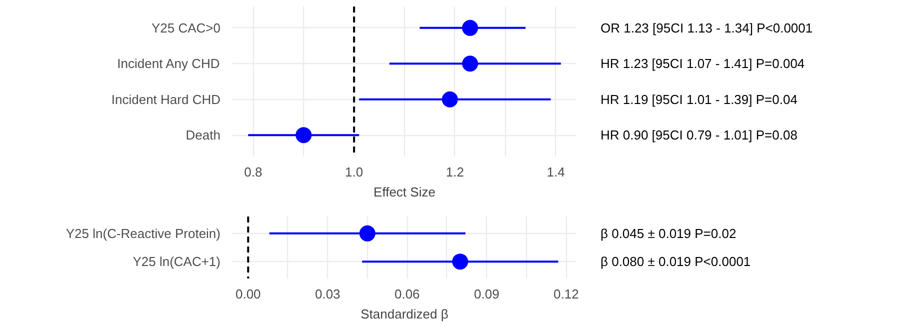 The width and height of the screenshot is (900, 327). What do you see at coordinates (487, 294) in the screenshot?
I see `x-tick-label: 0.09` at bounding box center [487, 294].